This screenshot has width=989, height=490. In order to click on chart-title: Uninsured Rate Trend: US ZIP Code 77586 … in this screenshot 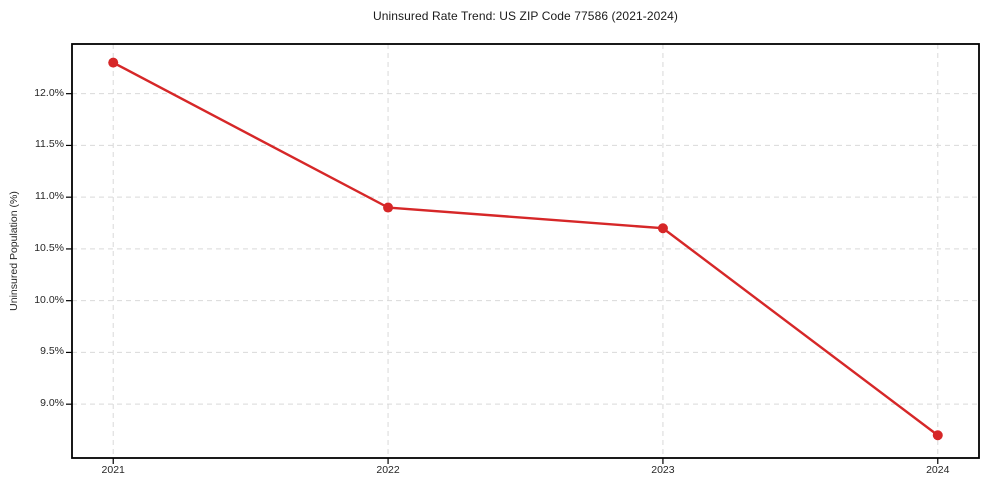, I will do `click(525, 16)`.